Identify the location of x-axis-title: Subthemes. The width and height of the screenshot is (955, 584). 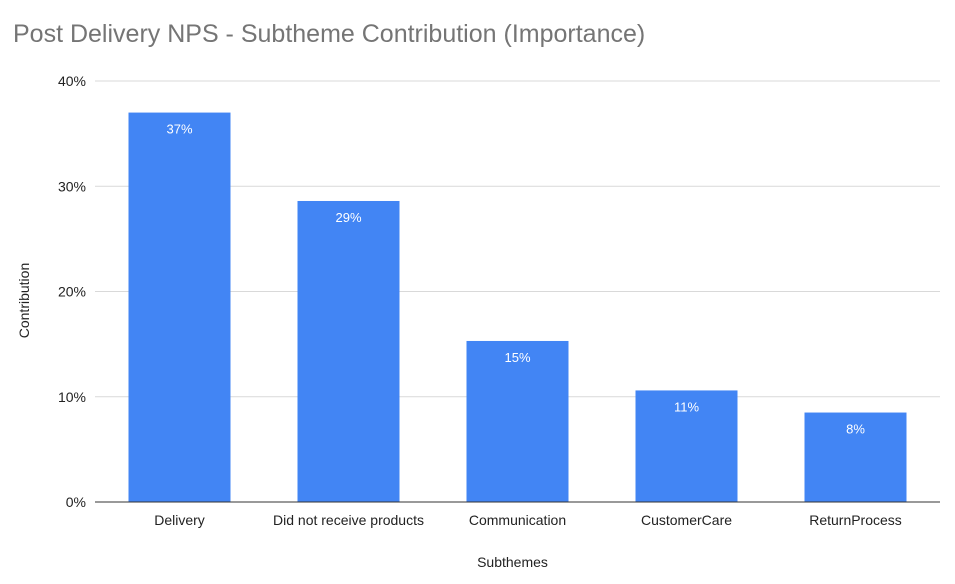
(512, 562).